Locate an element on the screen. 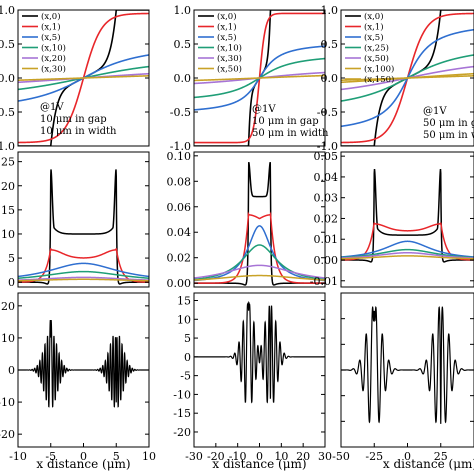 The height and width of the screenshot is (474, 474). x-tick-label: 10 is located at coordinates (281, 456).